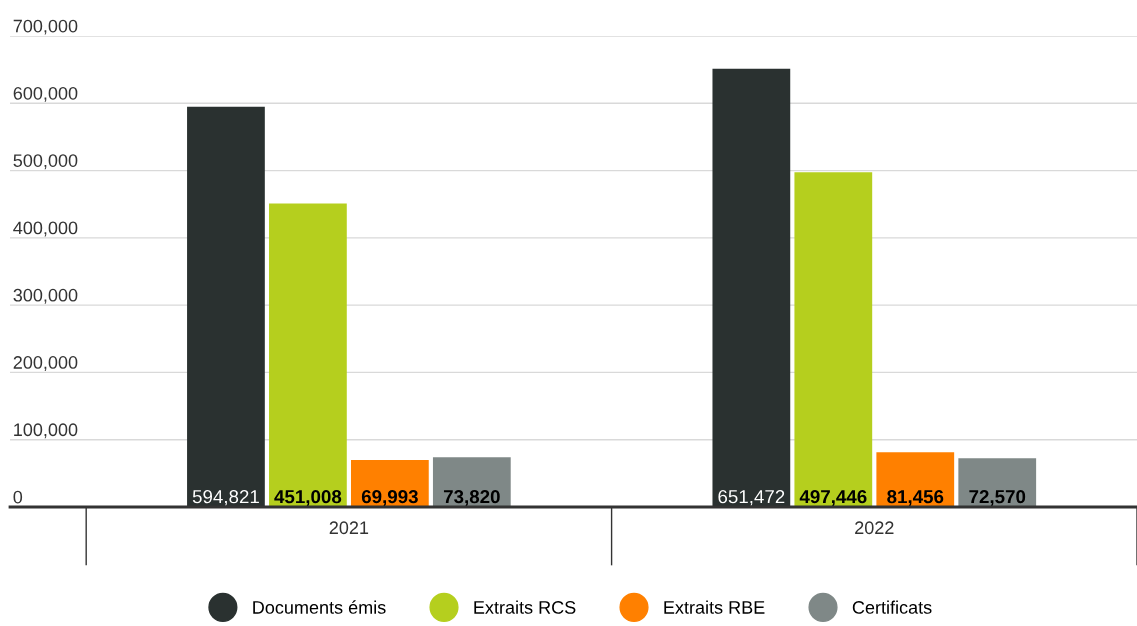 The width and height of the screenshot is (1137, 626). Describe the element at coordinates (525, 607) in the screenshot. I see `legend-label: Extraits RCS` at that location.